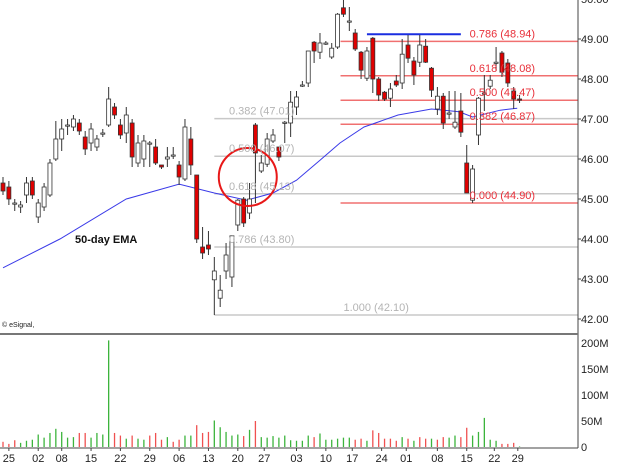 Image resolution: width=619 pixels, height=464 pixels. I want to click on date-tick-label: 24, so click(381, 458).